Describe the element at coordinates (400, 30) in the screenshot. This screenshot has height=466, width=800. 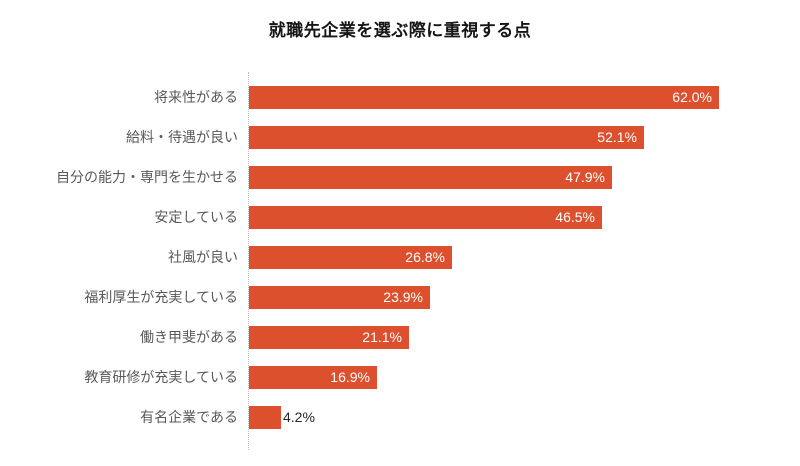
I see `chart-title: 就職先企業を選ぶ際に重視する点` at that location.